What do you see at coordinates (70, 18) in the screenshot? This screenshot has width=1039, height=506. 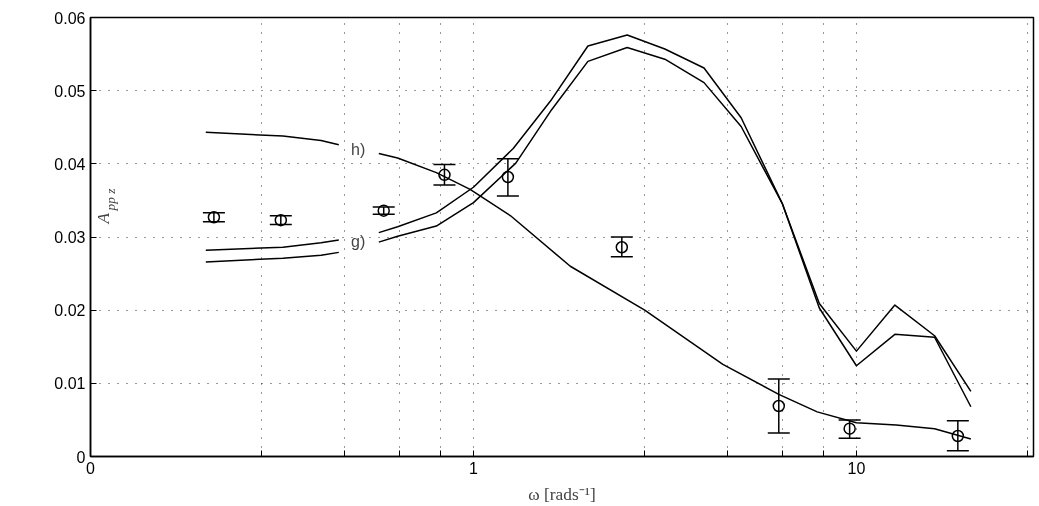 I see `y-tick-label: 0.06` at bounding box center [70, 18].